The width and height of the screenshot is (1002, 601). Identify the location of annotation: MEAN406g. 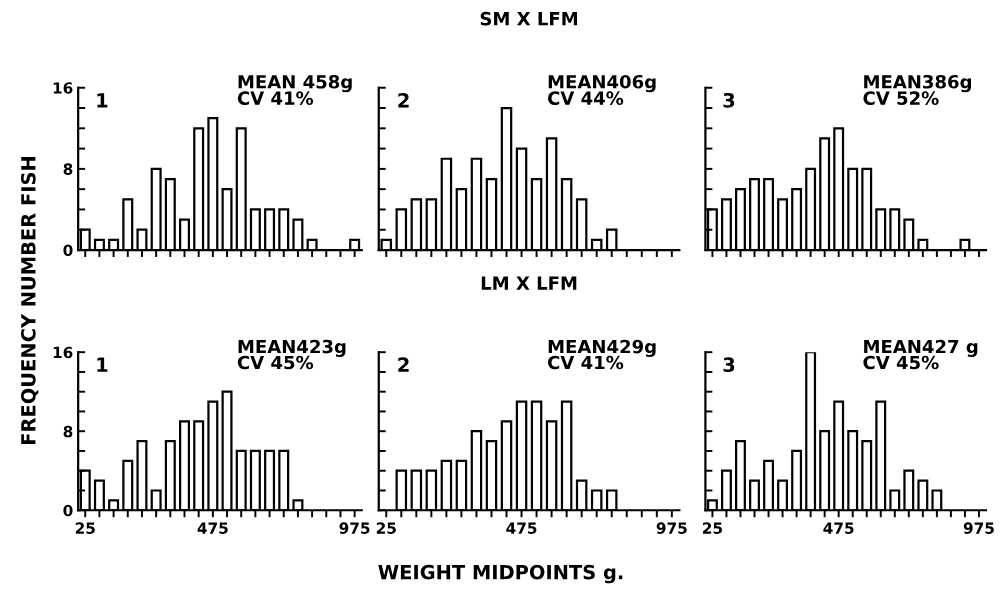
(602, 83).